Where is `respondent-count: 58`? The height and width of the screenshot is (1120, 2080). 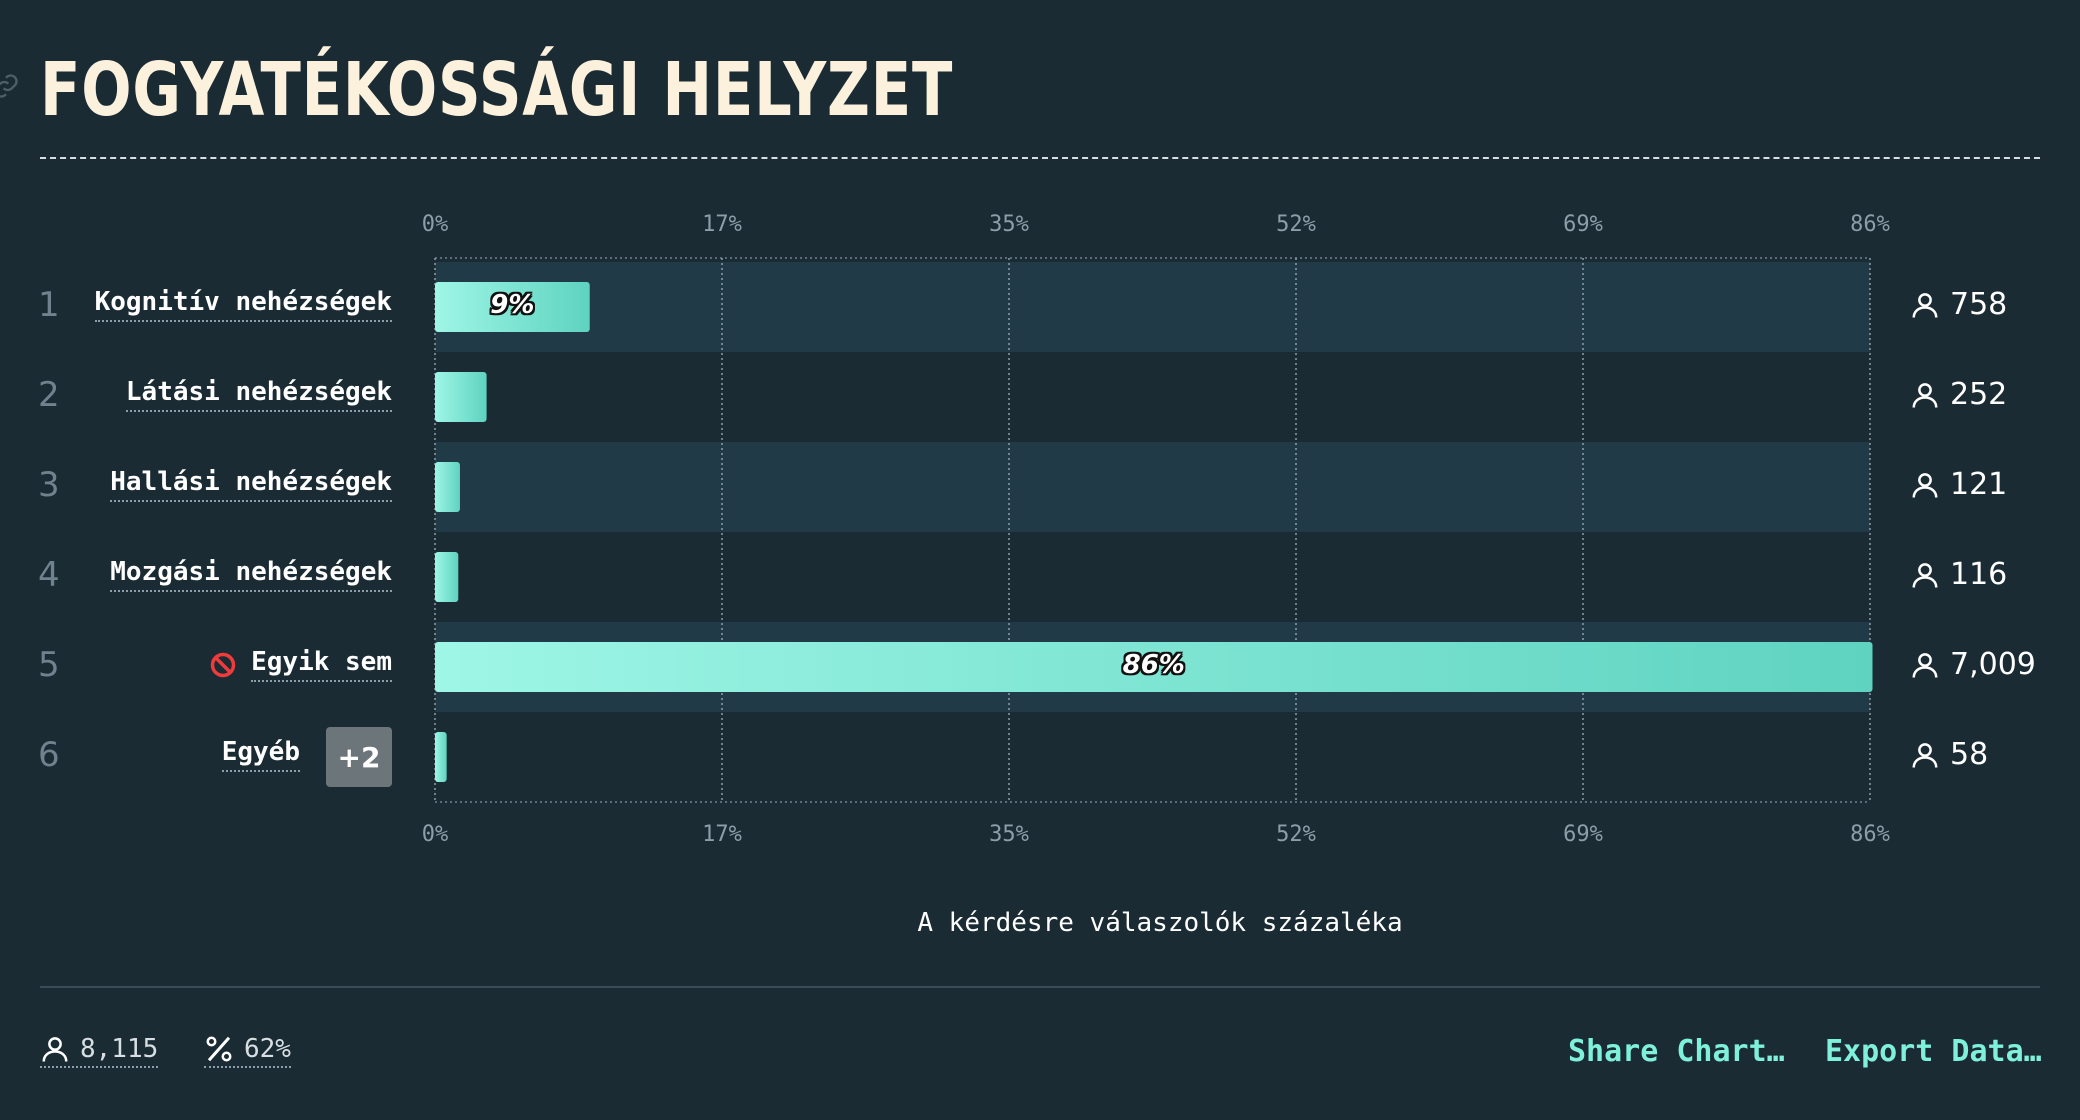
respondent-count: 58 is located at coordinates (1949, 754).